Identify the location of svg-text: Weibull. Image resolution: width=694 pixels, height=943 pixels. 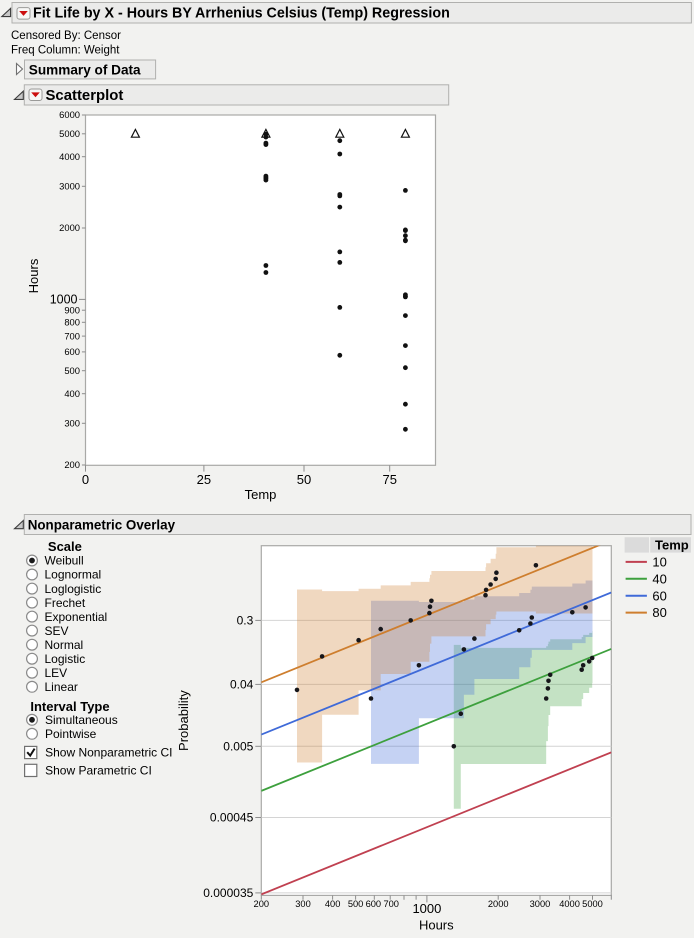
(64, 561).